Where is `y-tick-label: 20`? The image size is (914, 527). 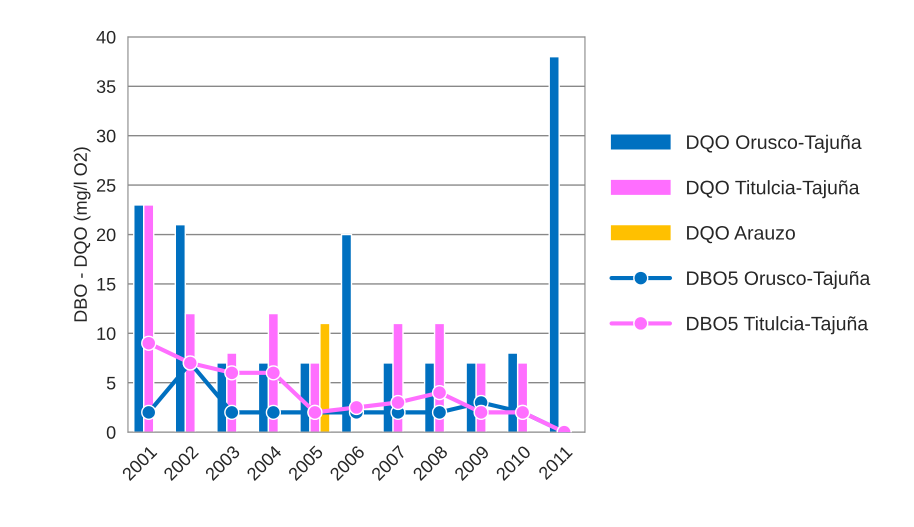
y-tick-label: 20 is located at coordinates (106, 235).